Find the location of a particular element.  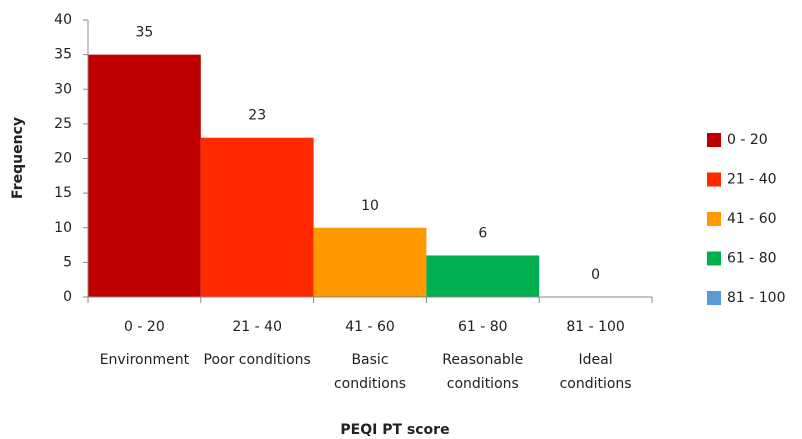

data-label: 0 is located at coordinates (595, 275).